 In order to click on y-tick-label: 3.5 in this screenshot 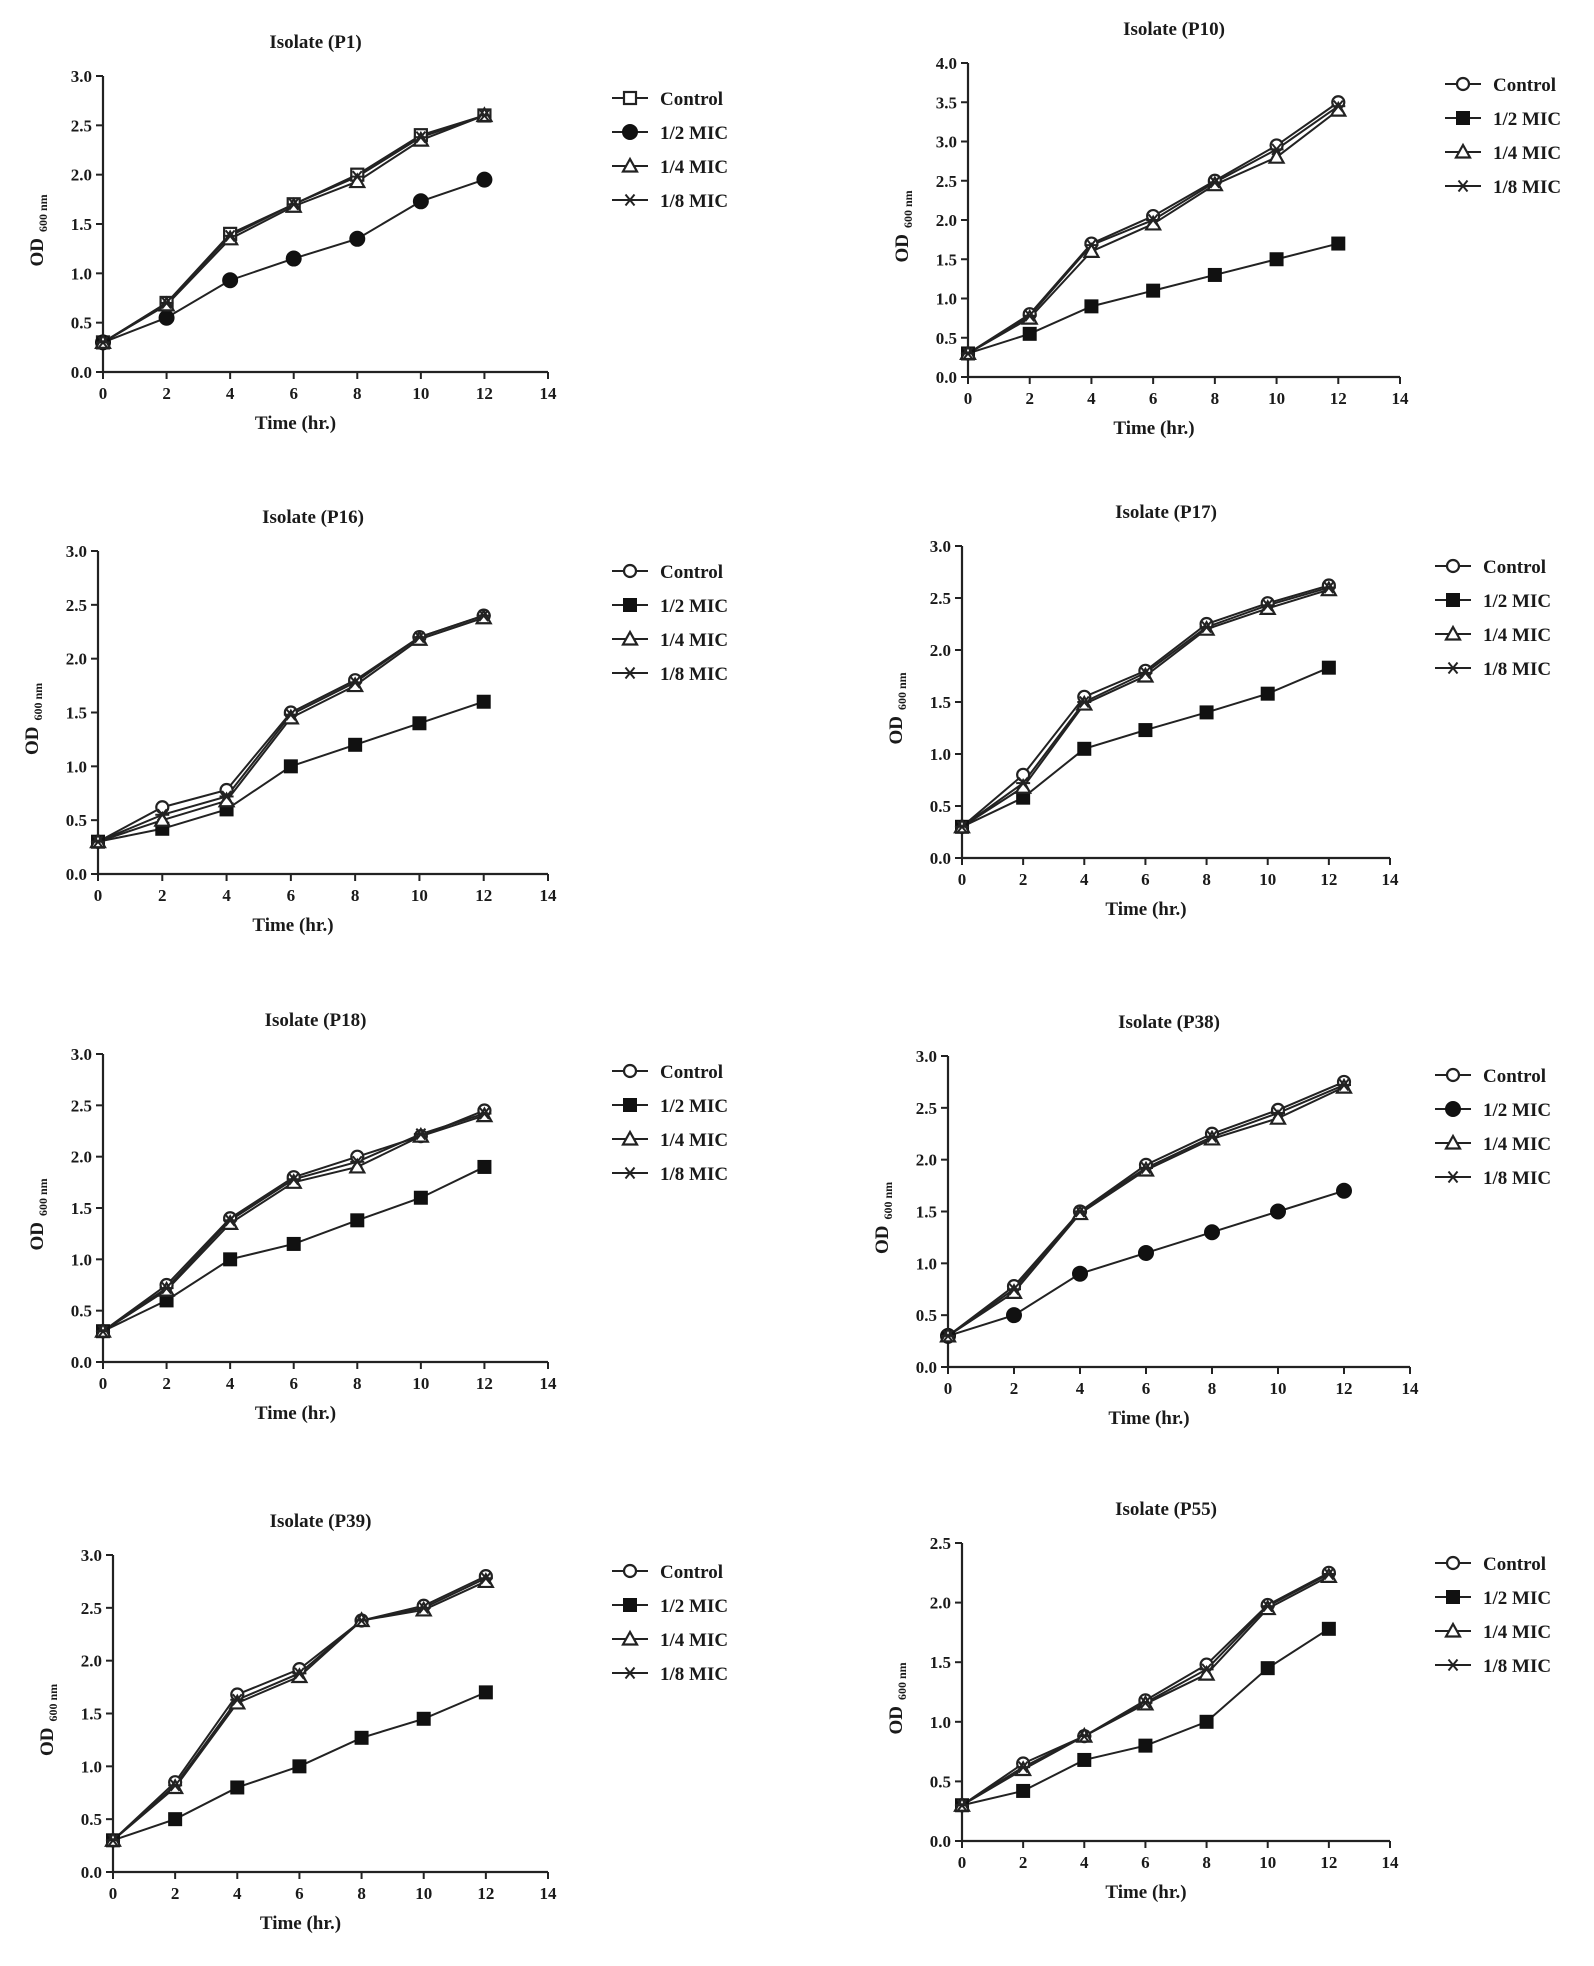, I will do `click(946, 102)`.